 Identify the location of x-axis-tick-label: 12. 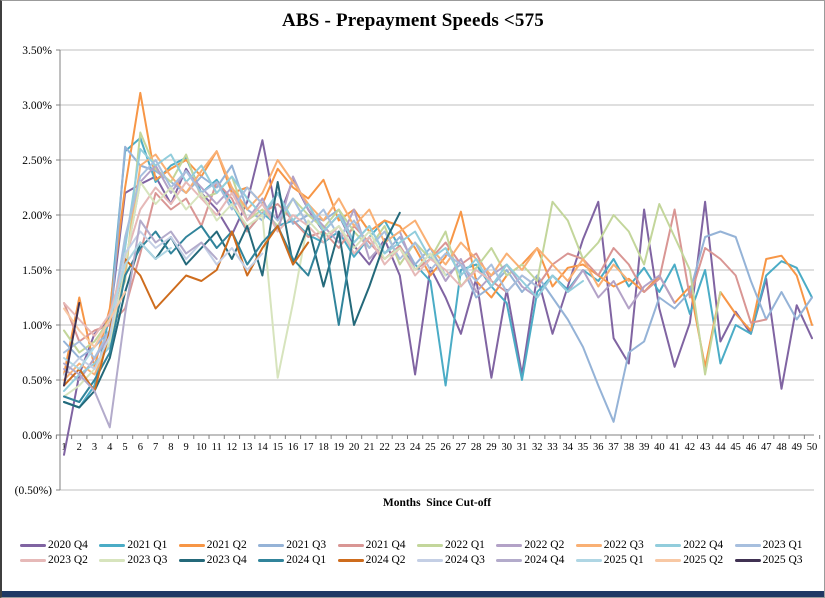
(232, 447).